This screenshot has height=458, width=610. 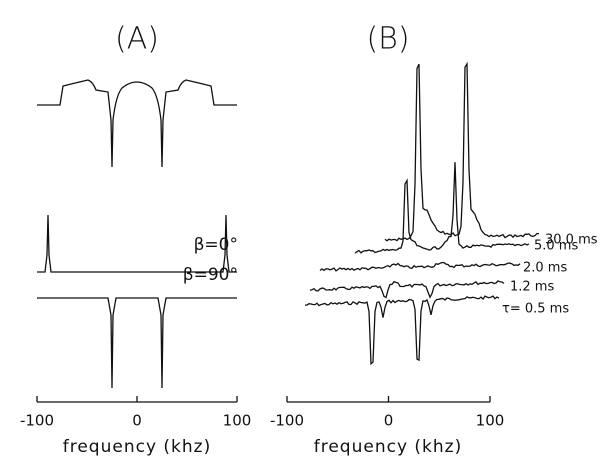 What do you see at coordinates (545, 268) in the screenshot?
I see `annotation: 2.0 ms` at bounding box center [545, 268].